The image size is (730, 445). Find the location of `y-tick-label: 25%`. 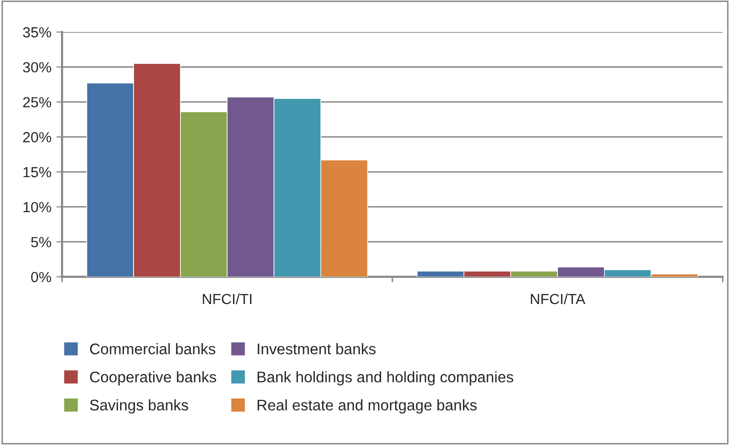

y-tick-label: 25% is located at coordinates (37, 102).